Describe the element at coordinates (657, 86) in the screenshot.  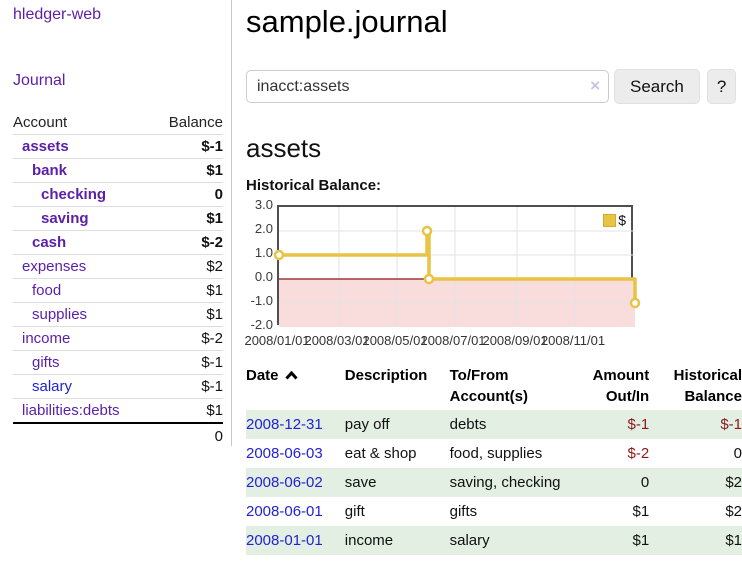
I see `search-button: Search` at that location.